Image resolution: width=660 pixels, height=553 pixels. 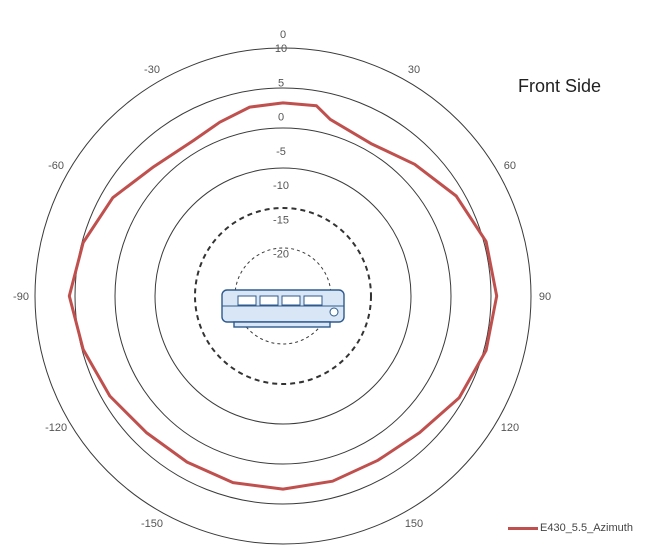 What do you see at coordinates (414, 70) in the screenshot?
I see `angle-label: 30` at bounding box center [414, 70].